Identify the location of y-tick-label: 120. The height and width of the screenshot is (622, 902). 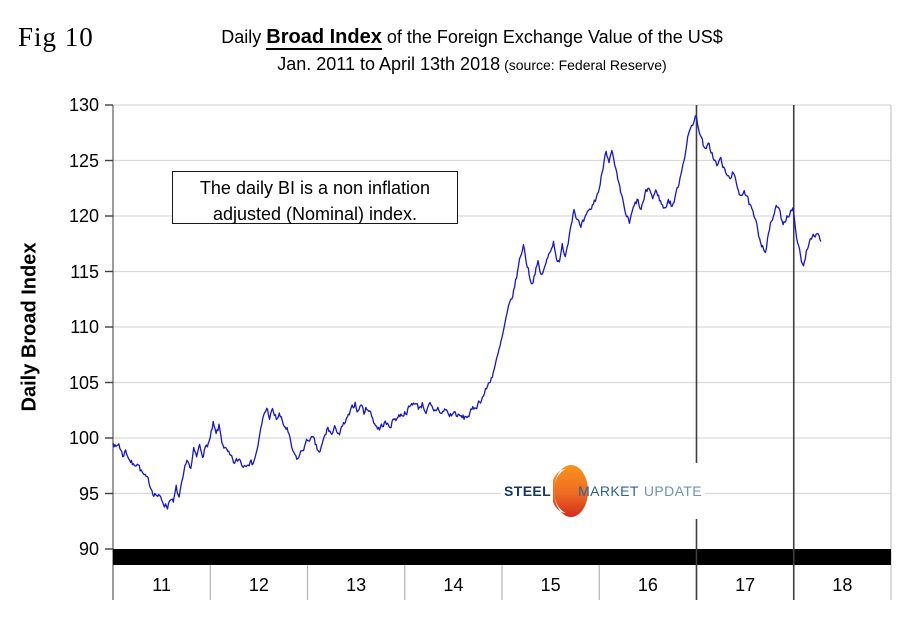
(83, 216).